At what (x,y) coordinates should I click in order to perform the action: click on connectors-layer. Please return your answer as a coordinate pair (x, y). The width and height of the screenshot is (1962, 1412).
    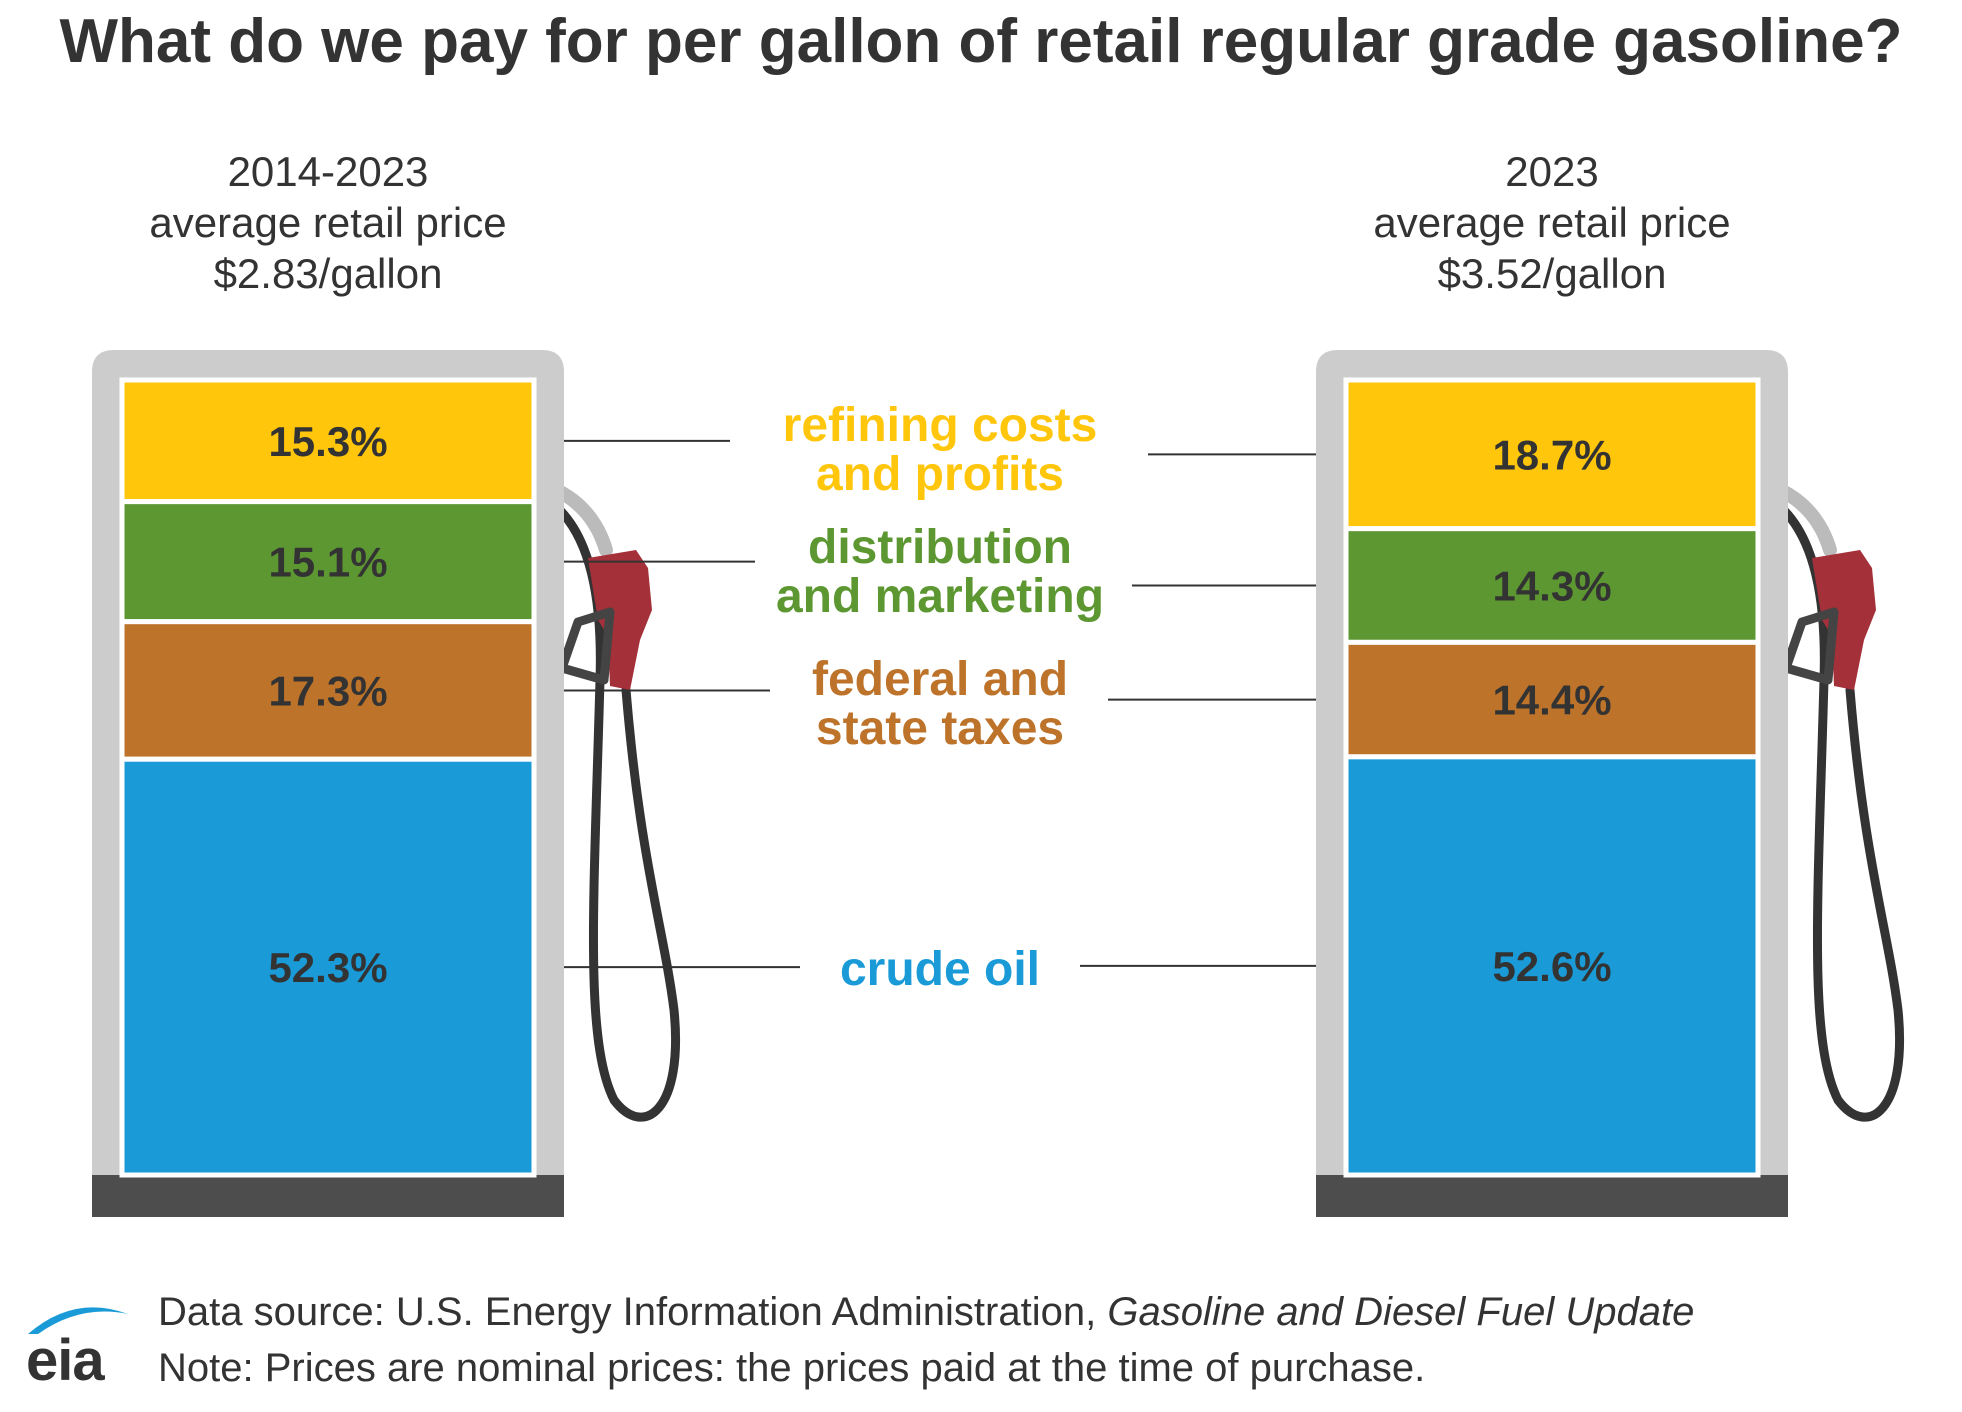
    Looking at the image, I should click on (940, 704).